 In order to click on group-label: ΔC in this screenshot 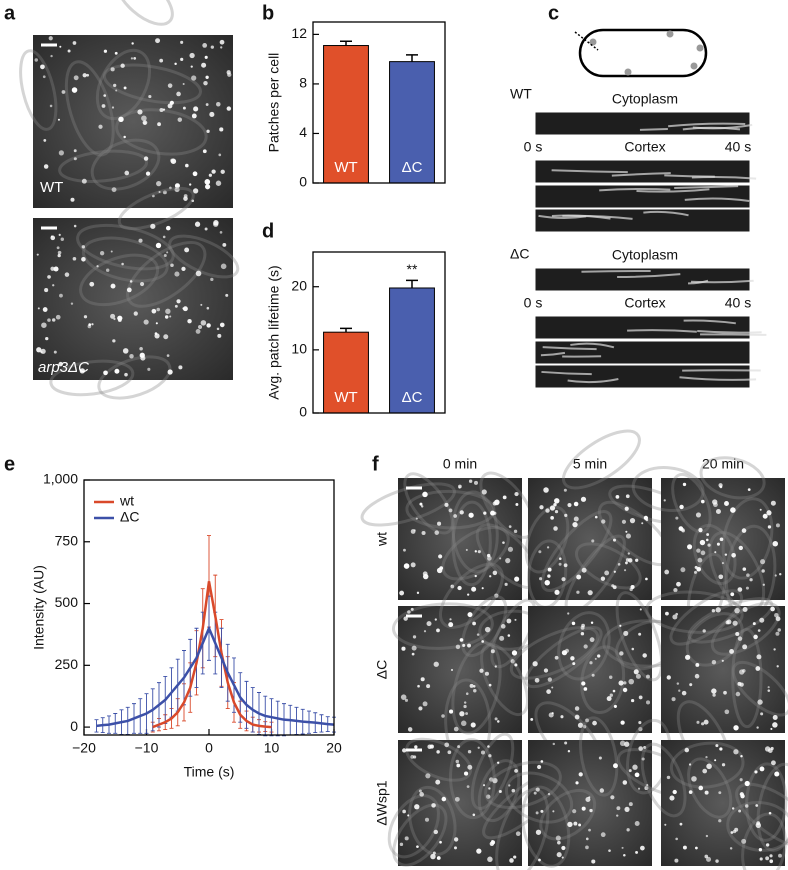, I will do `click(519, 254)`.